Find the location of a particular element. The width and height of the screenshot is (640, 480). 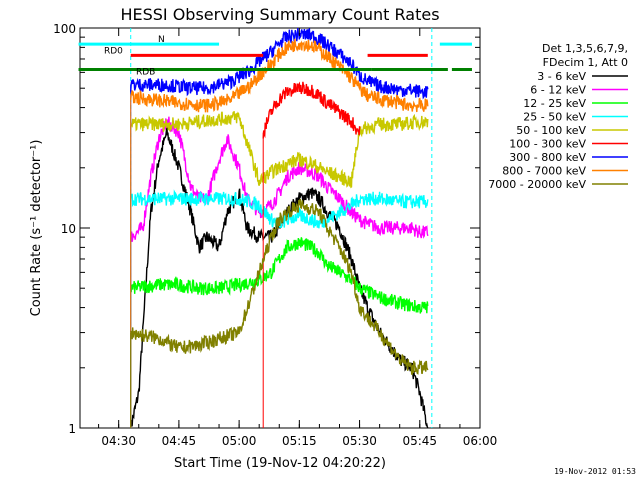

x-tick-label-3: 05:15 is located at coordinates (299, 441).